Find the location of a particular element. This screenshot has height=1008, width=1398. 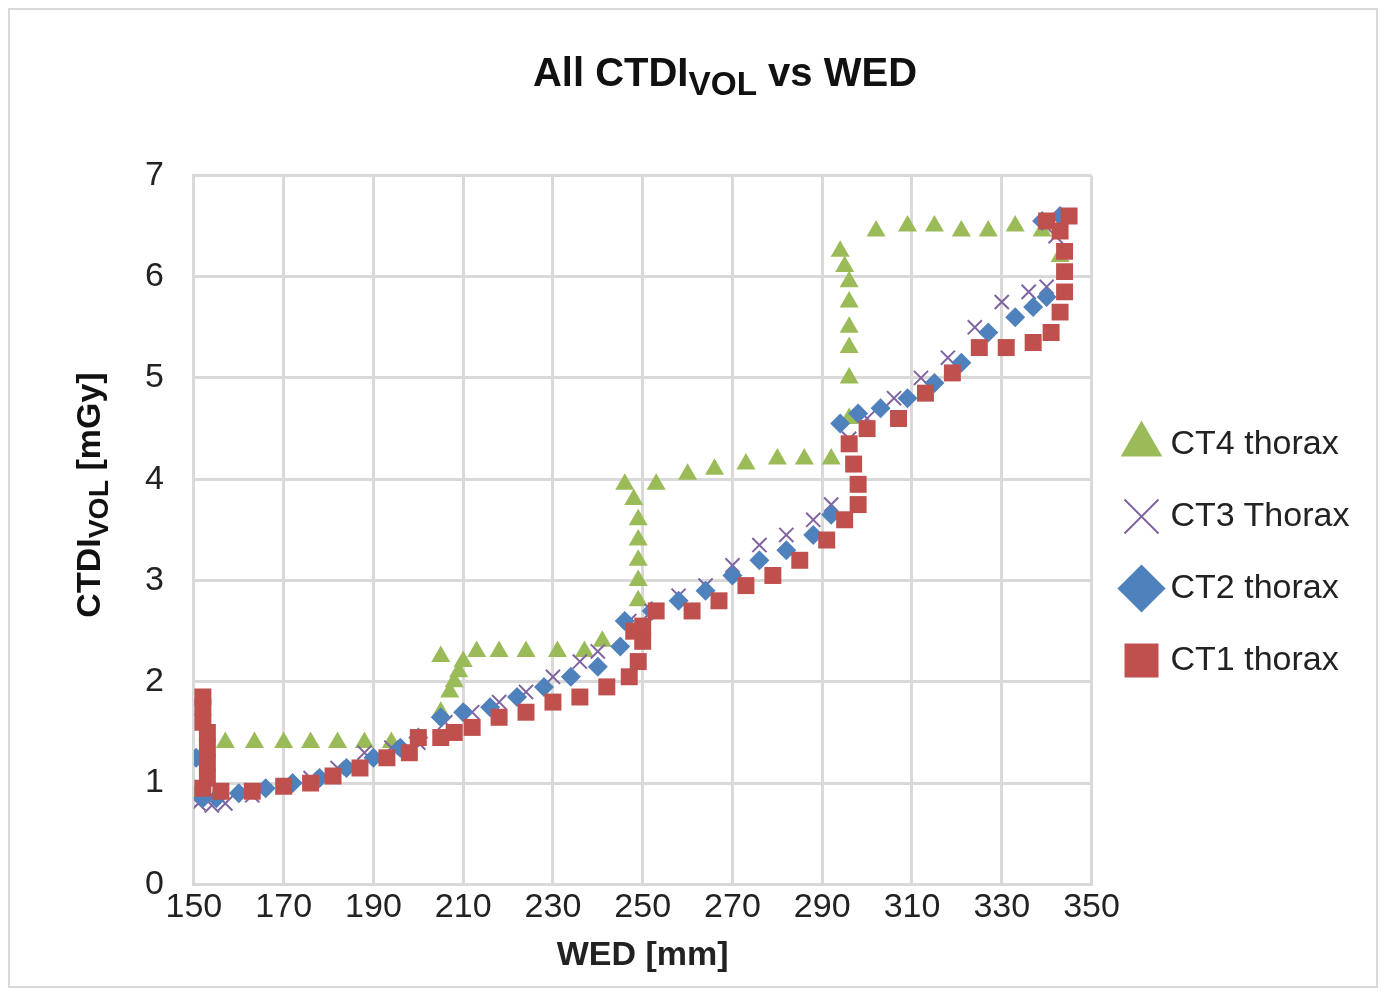

legend-label: CT2 thorax is located at coordinates (1254, 585).